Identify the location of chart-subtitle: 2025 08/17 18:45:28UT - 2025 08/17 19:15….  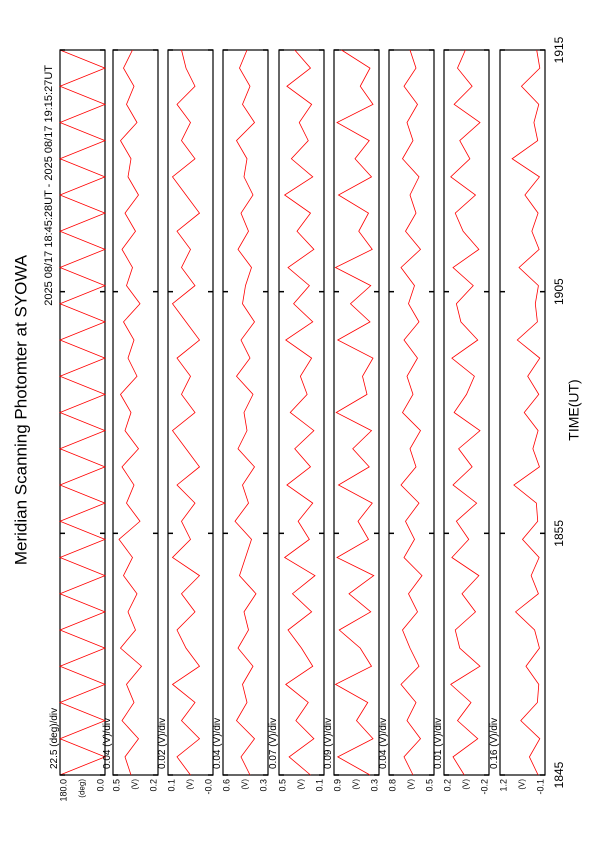
(49, 185).